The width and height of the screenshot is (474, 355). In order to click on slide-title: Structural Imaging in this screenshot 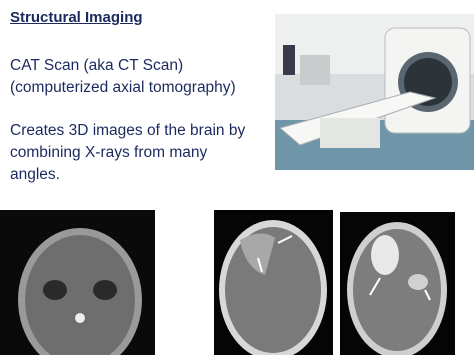, I will do `click(76, 17)`.